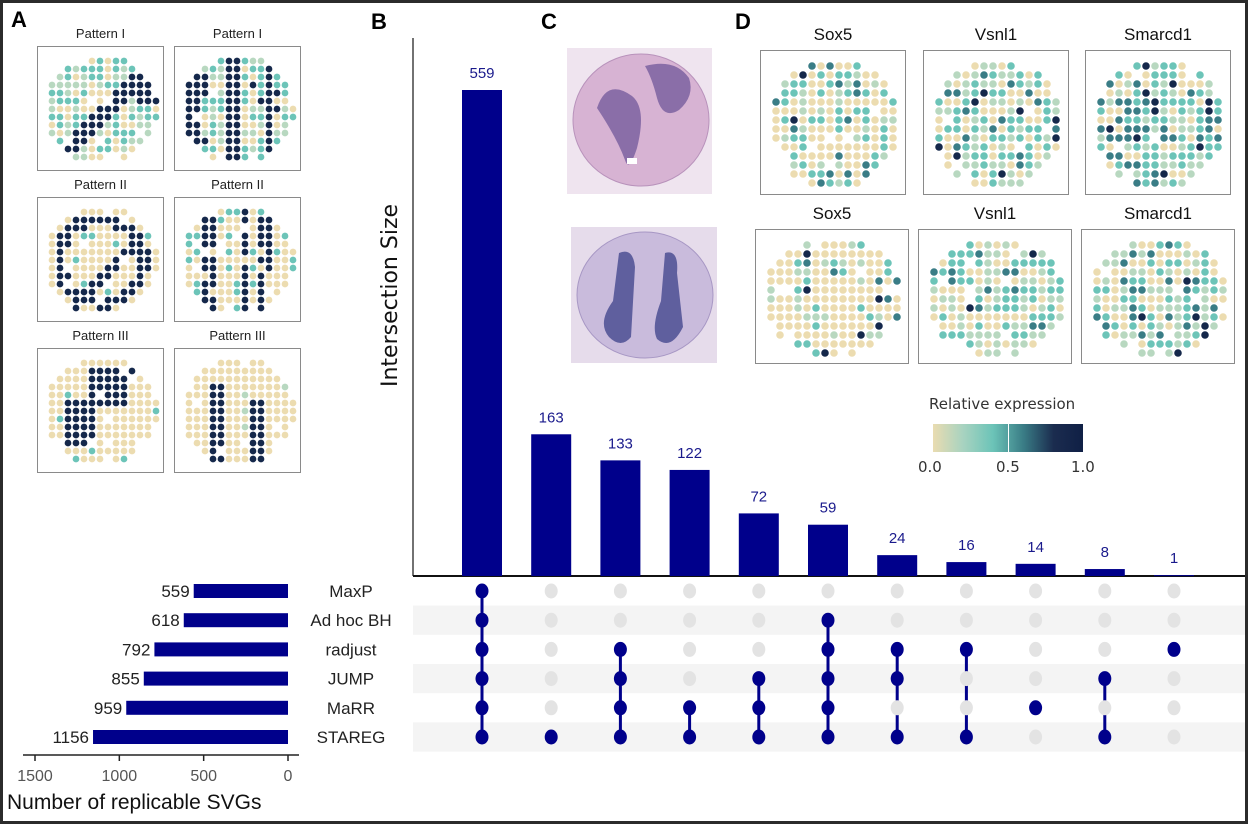 Image resolution: width=1248 pixels, height=824 pixels. What do you see at coordinates (758, 496) in the screenshot?
I see `intersection-label-4: 72` at bounding box center [758, 496].